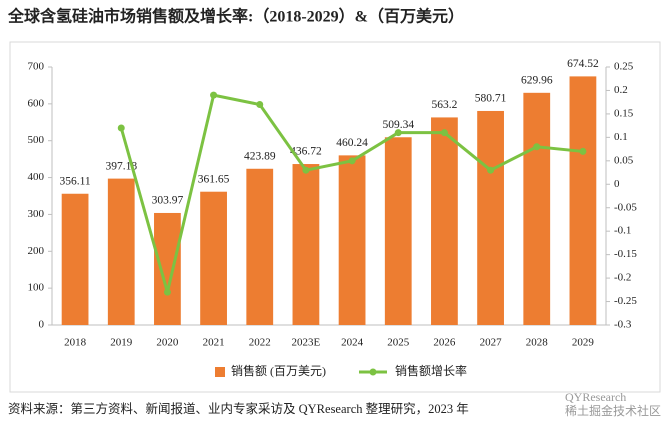 The width and height of the screenshot is (670, 430). I want to click on y-tick-label: 400, so click(36, 177).